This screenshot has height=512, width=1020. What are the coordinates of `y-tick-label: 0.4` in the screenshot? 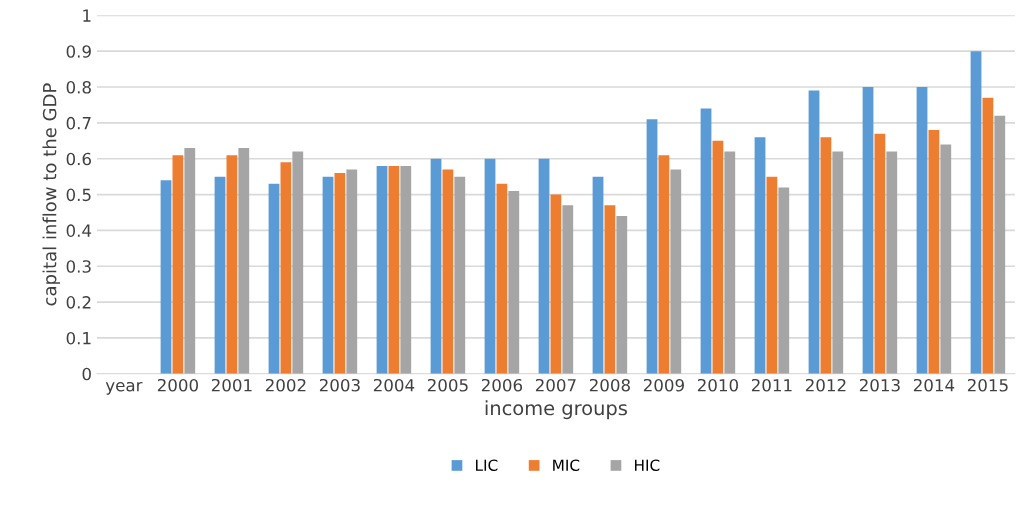 It's located at (79, 230).